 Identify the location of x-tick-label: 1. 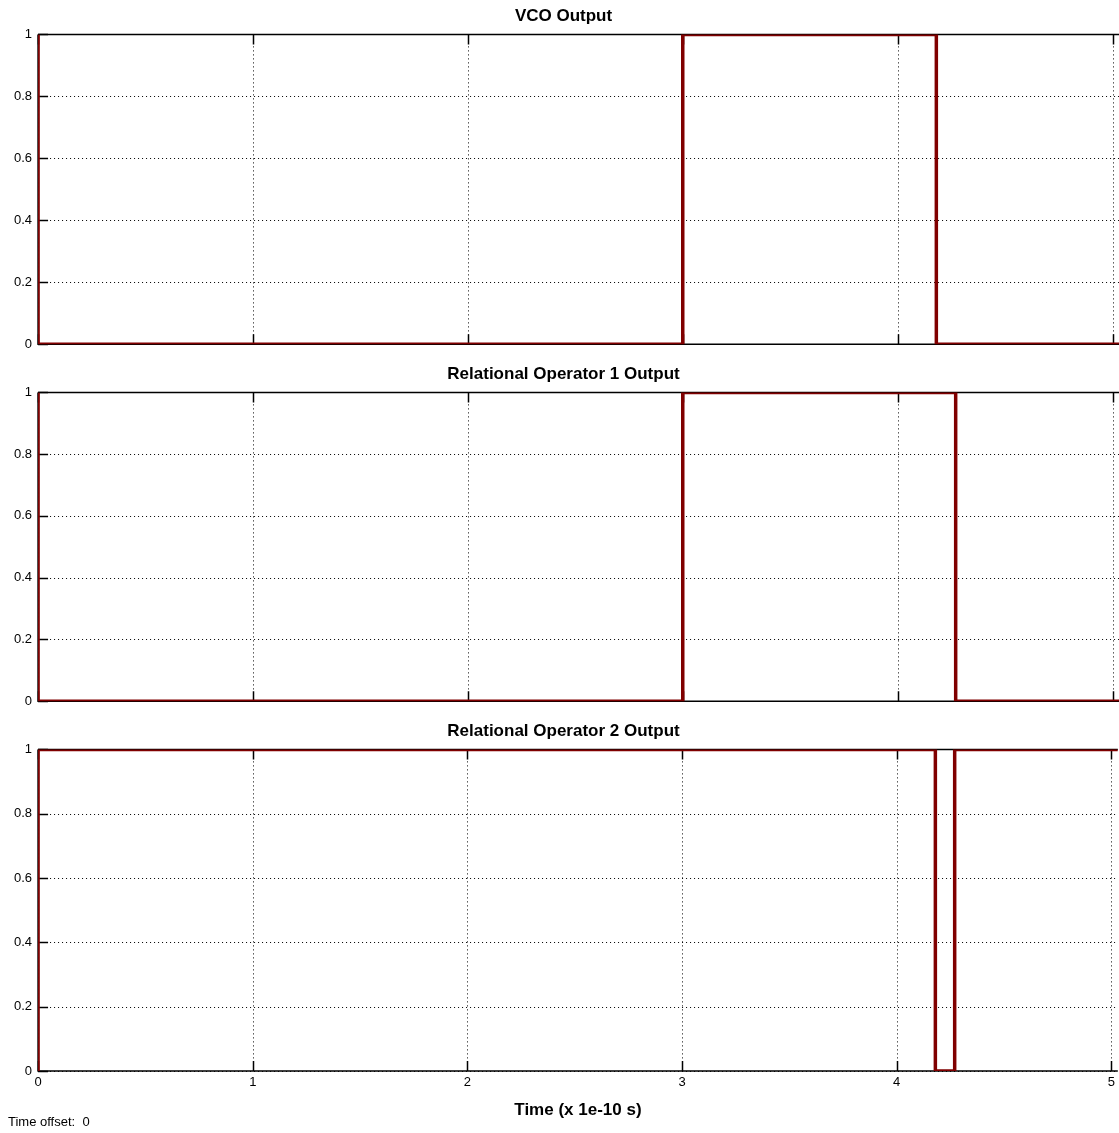
(253, 1082).